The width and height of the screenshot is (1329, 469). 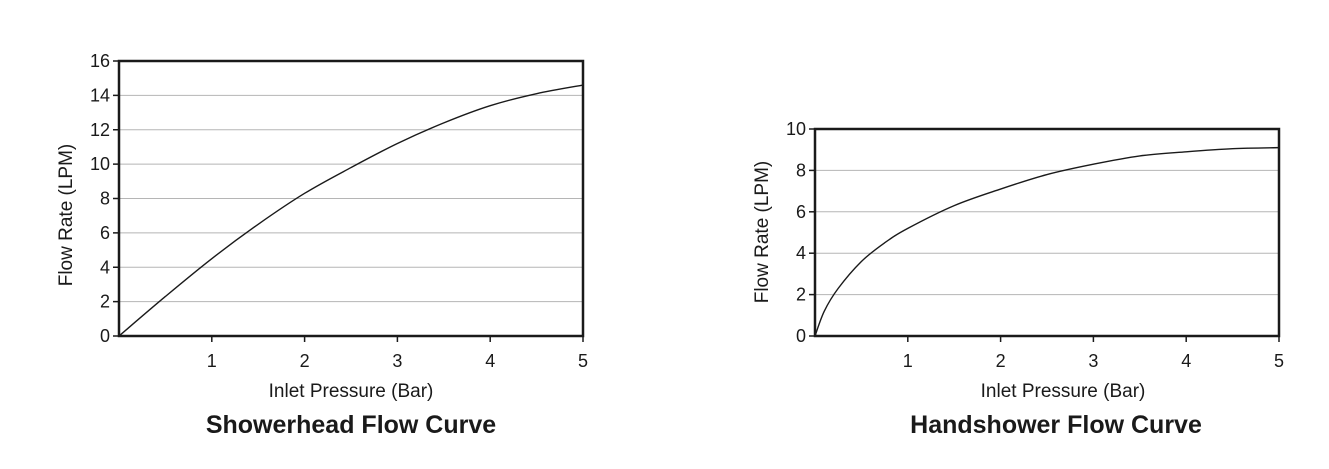 I want to click on flow-curve-line, so click(x=1047, y=241).